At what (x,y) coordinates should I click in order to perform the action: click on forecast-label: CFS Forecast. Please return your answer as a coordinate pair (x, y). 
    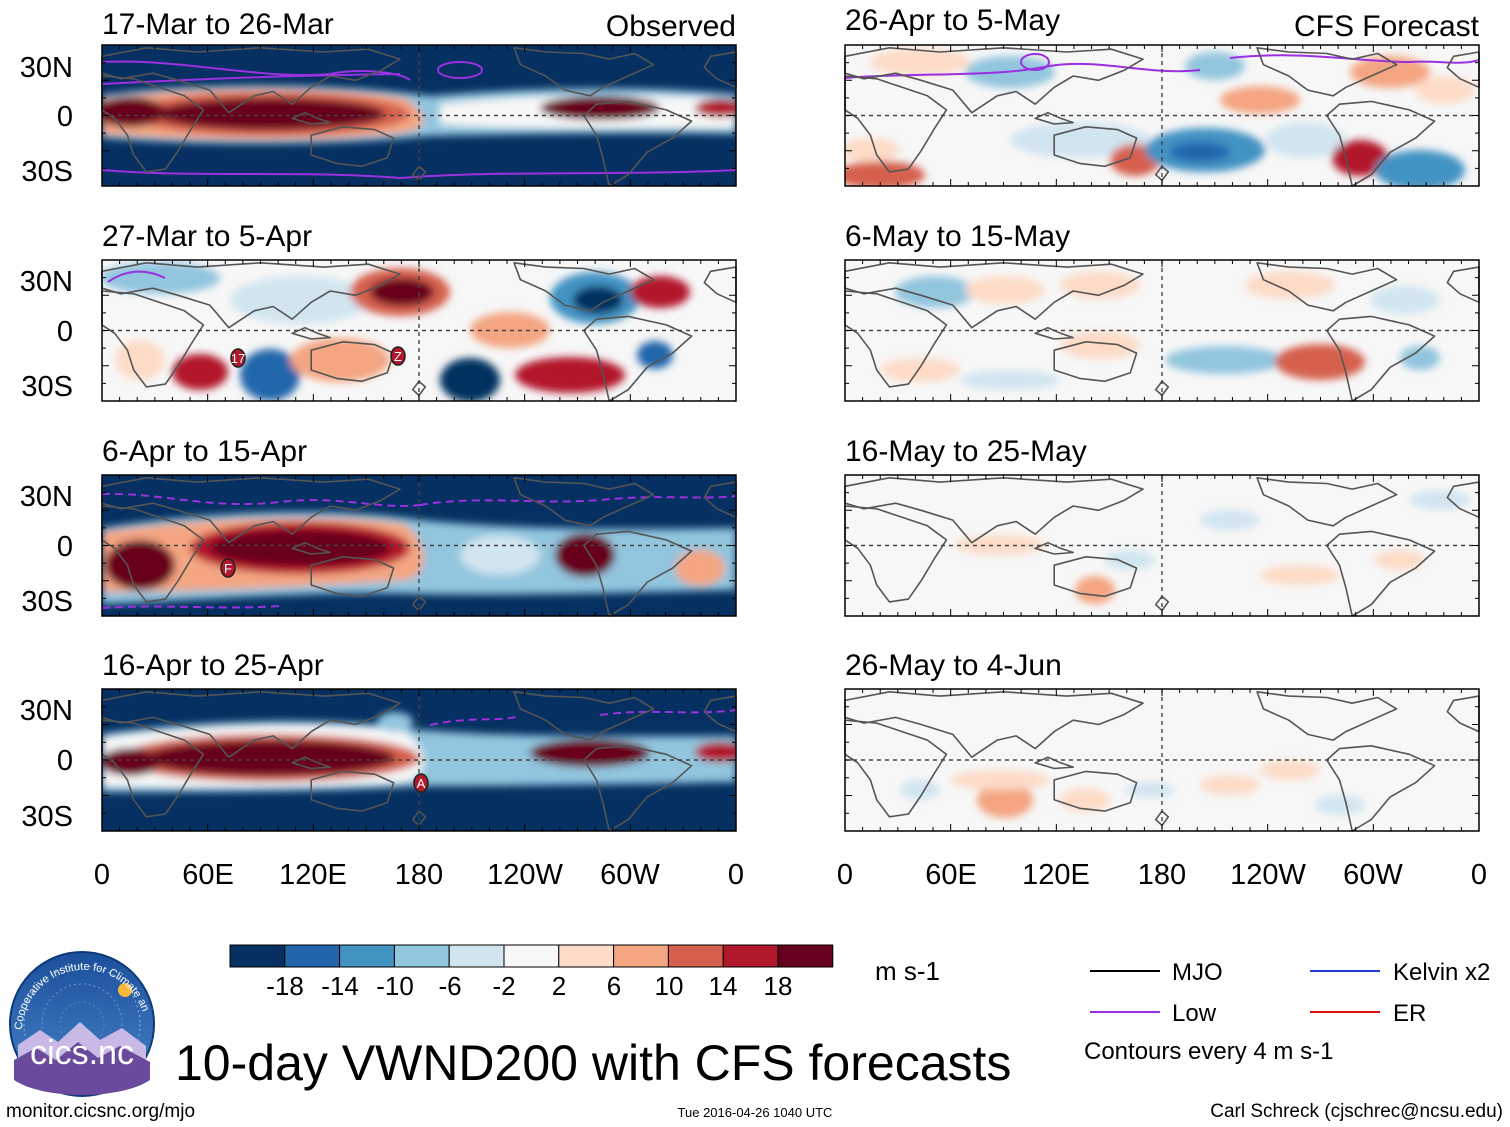
    Looking at the image, I should click on (1387, 26).